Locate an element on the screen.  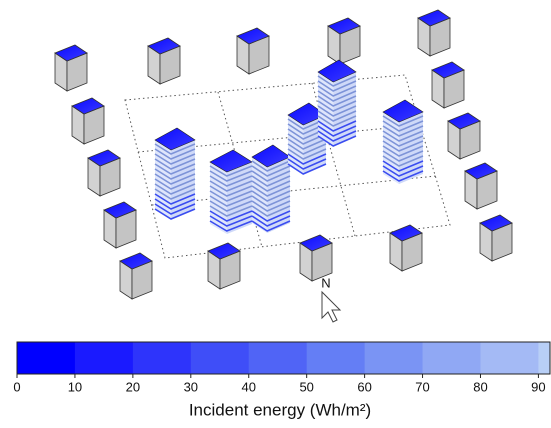
tick-label: 90 is located at coordinates (538, 386).